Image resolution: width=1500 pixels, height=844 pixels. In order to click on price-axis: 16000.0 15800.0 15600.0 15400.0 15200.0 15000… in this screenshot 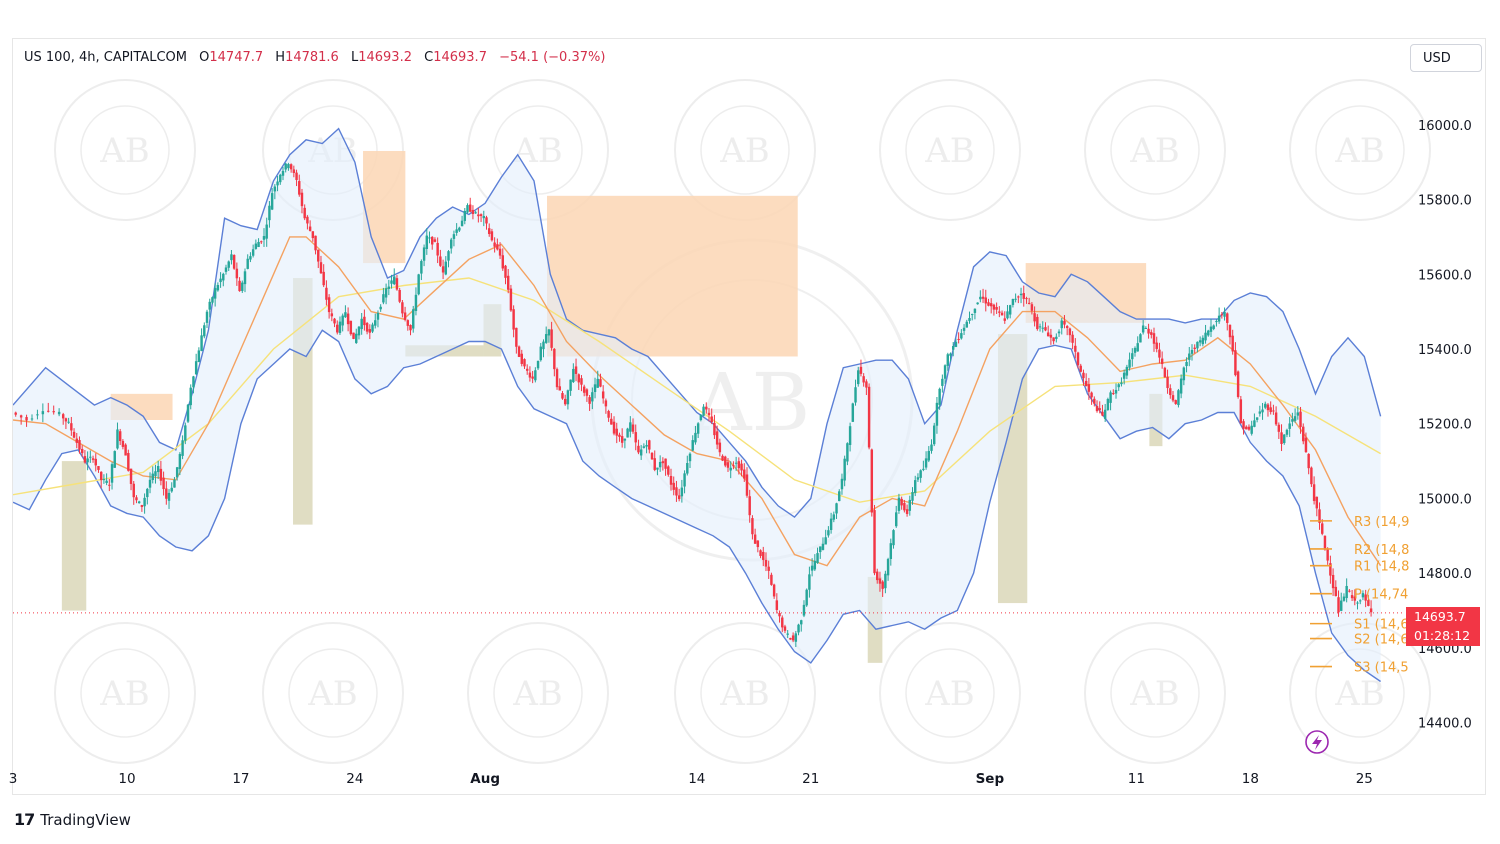, I will do `click(1445, 425)`.